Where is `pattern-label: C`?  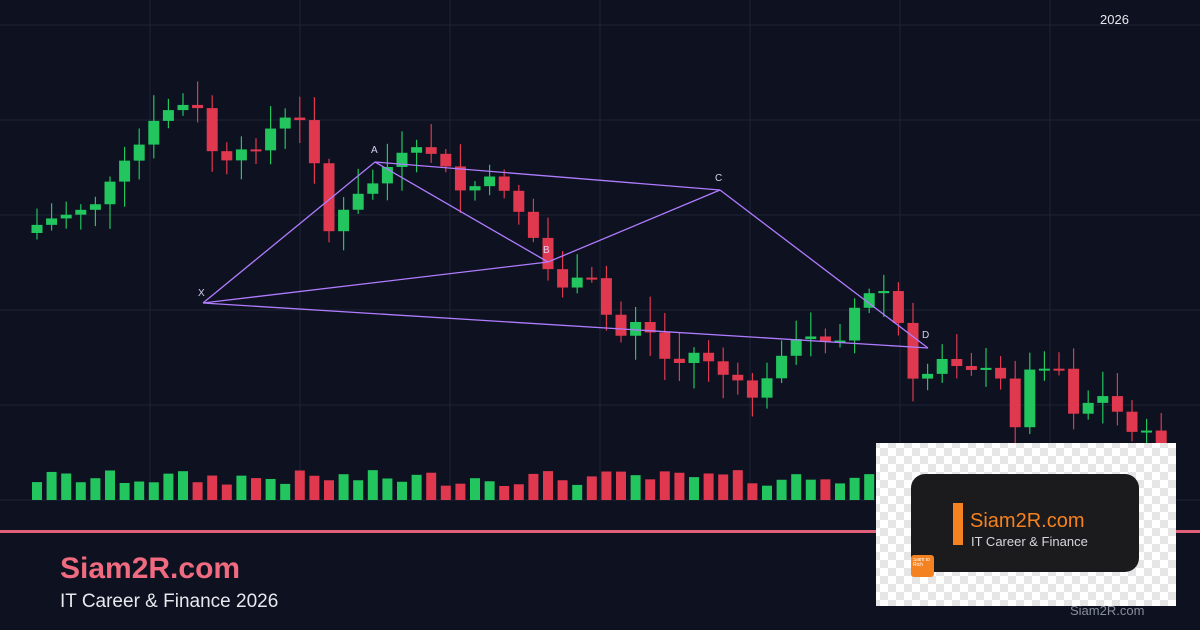 pattern-label: C is located at coordinates (718, 178).